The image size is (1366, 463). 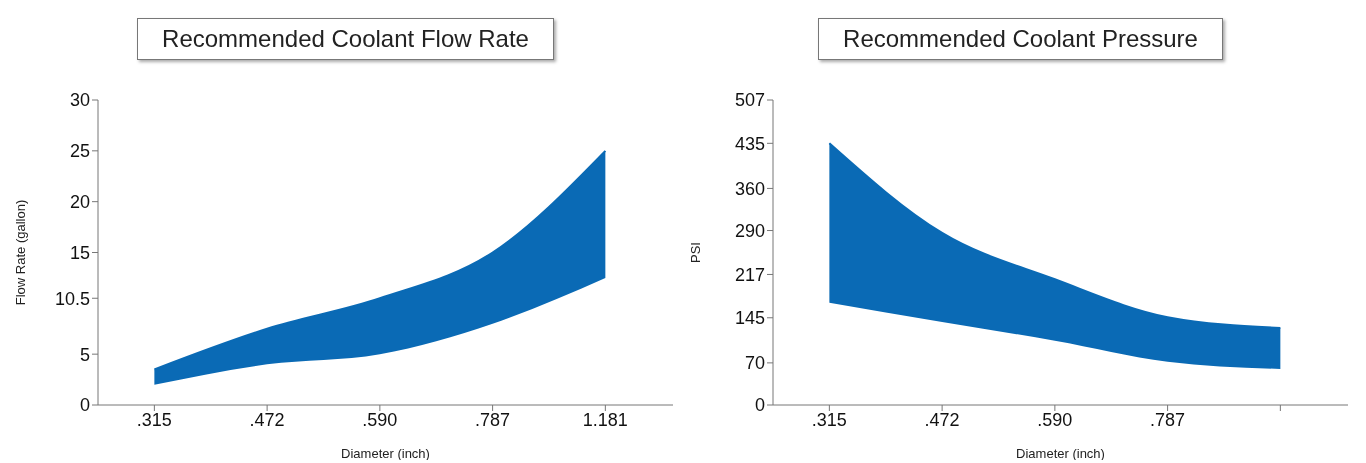 What do you see at coordinates (79, 252) in the screenshot?
I see `y-tick-label: 15` at bounding box center [79, 252].